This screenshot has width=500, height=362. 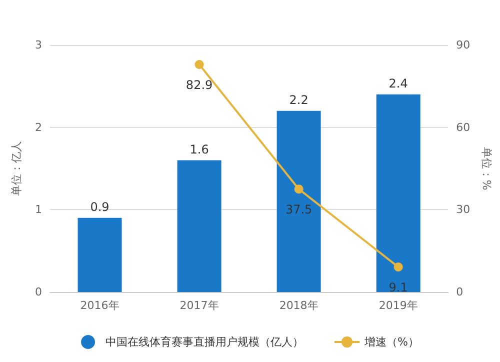 What do you see at coordinates (38, 45) in the screenshot?
I see `y-tick-label: 3` at bounding box center [38, 45].